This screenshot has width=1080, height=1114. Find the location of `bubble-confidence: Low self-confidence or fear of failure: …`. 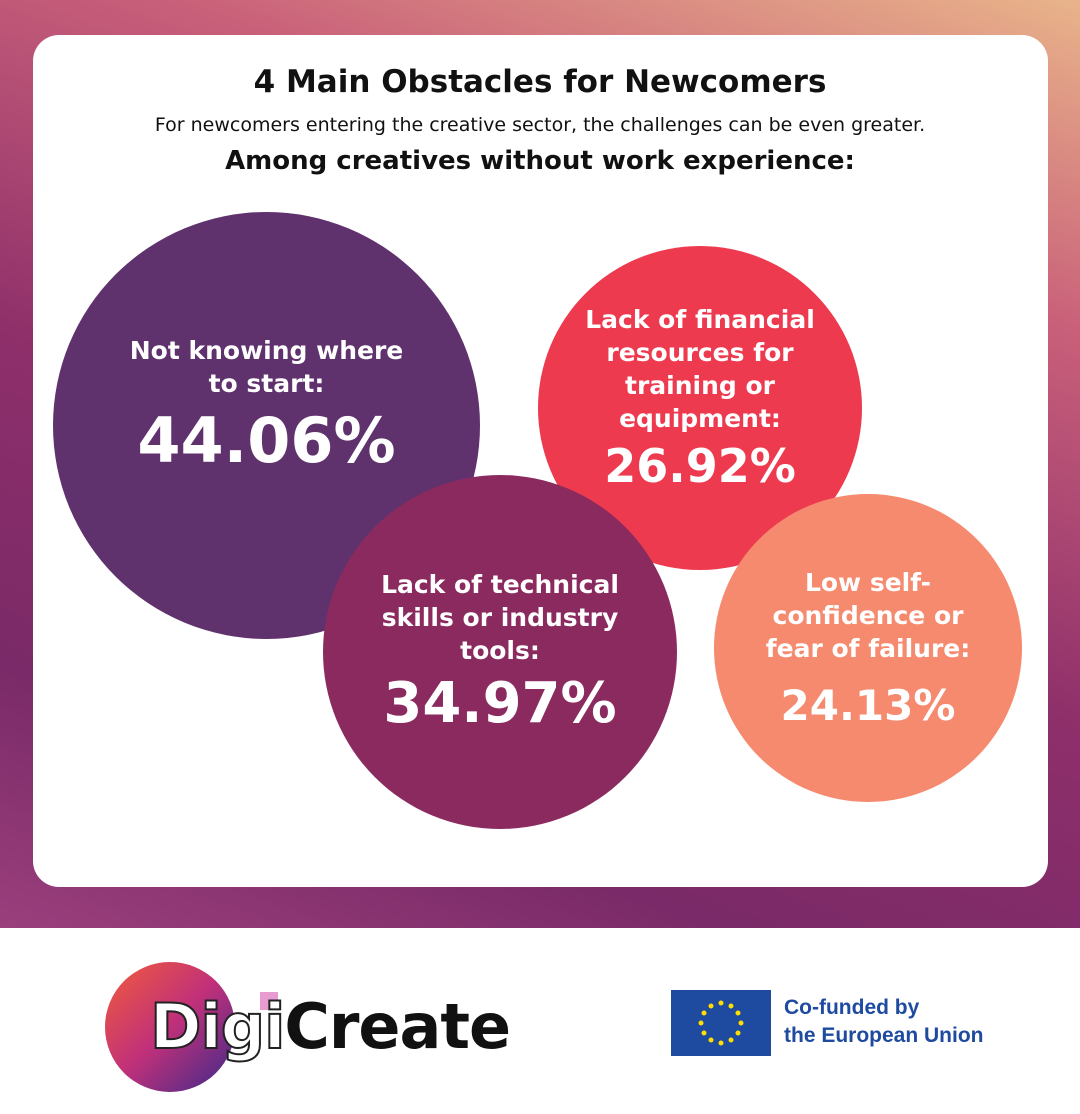

bubble-confidence: Low self-confidence or fear of failure: … is located at coordinates (868, 648).